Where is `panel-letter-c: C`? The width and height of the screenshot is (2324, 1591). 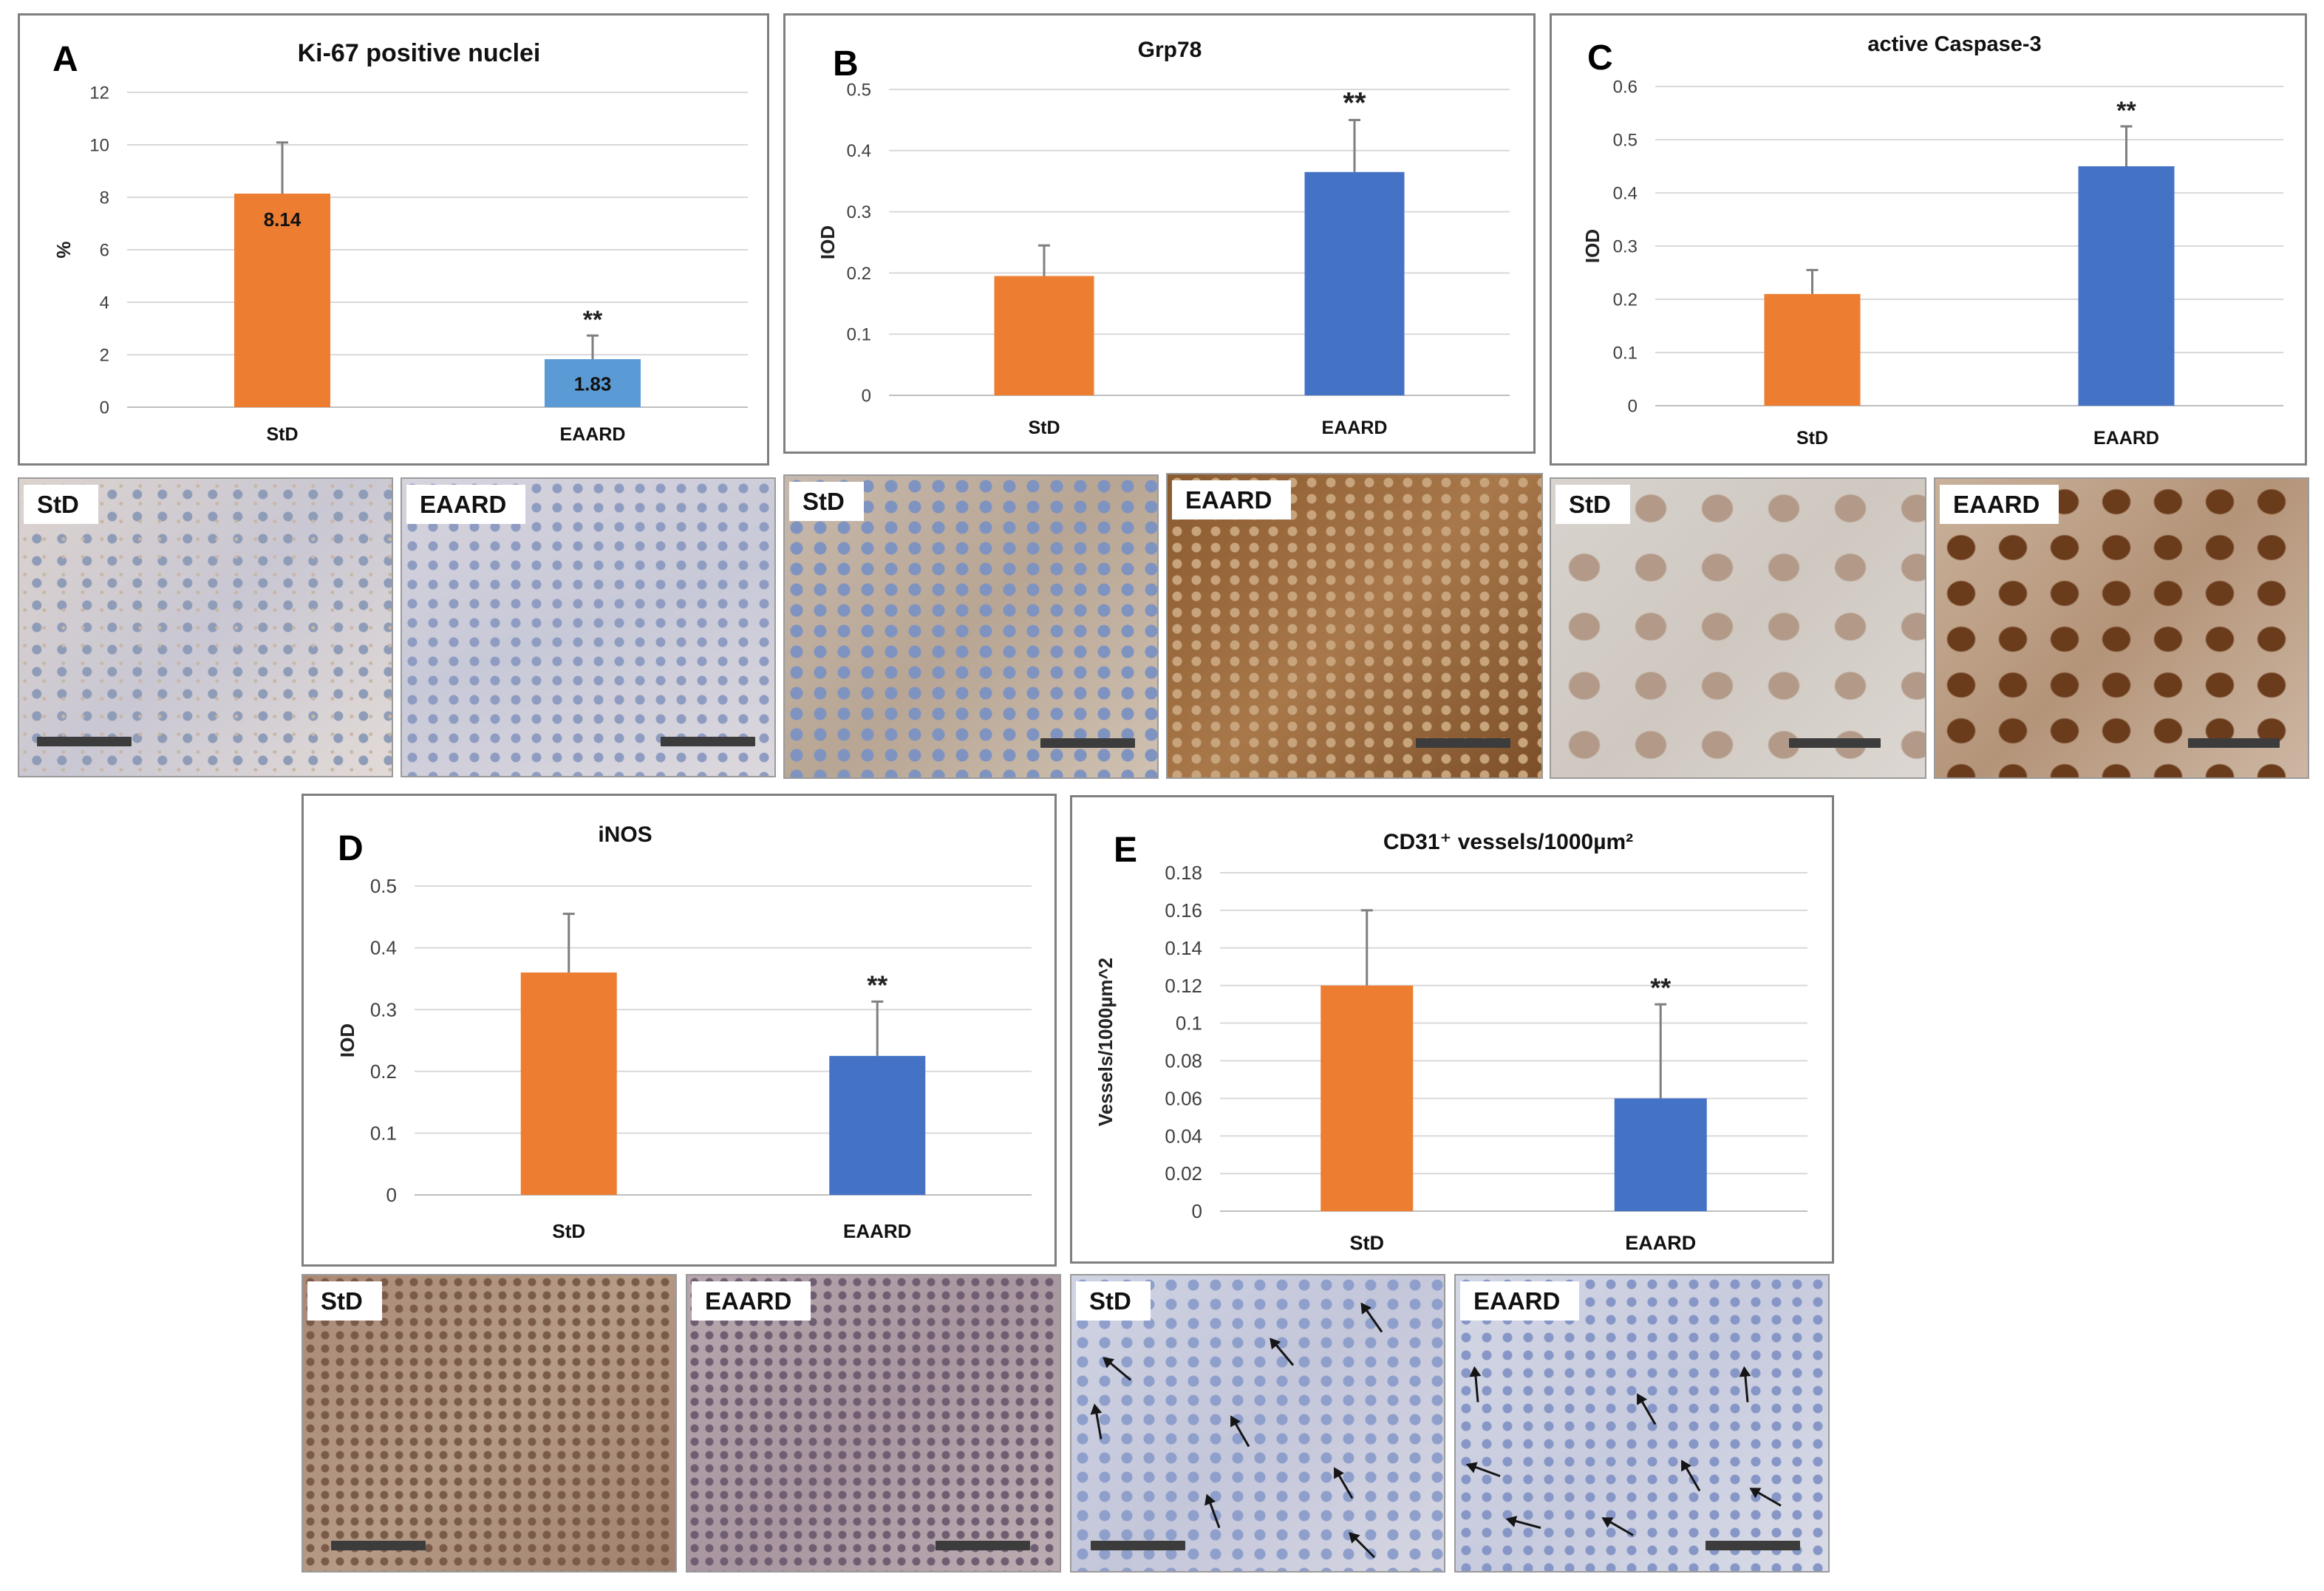
panel-letter-c: C is located at coordinates (1600, 58).